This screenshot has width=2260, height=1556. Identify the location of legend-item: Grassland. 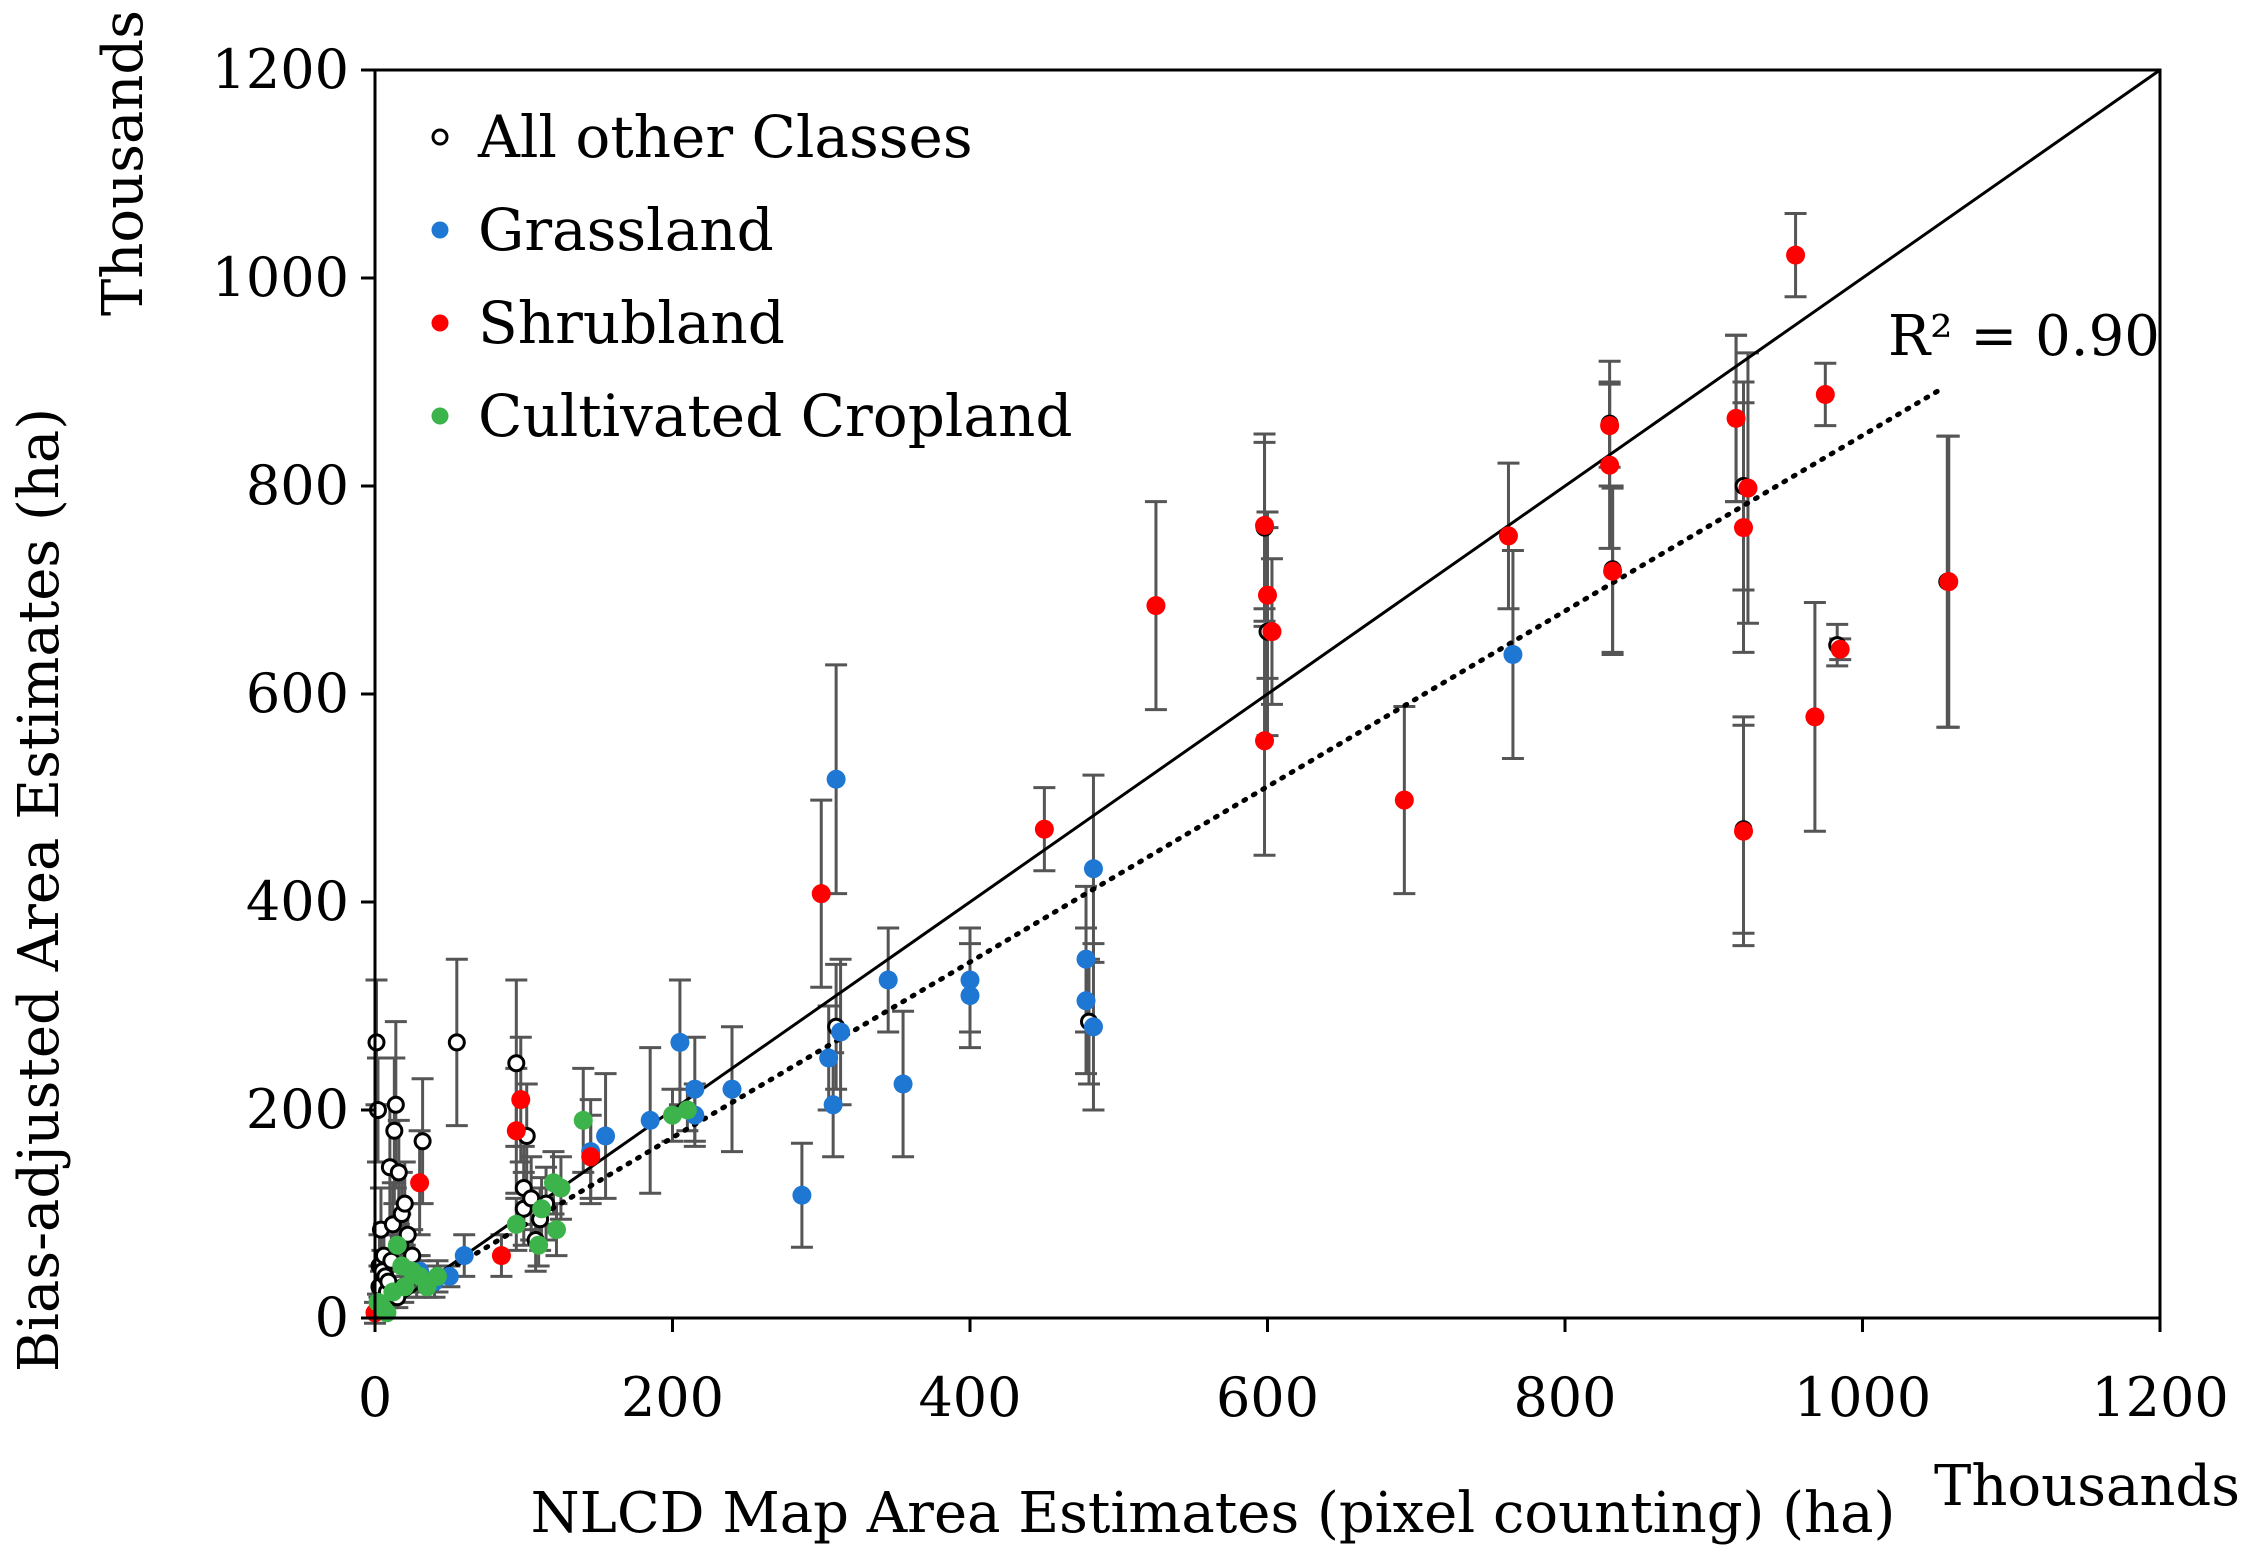
(602, 230).